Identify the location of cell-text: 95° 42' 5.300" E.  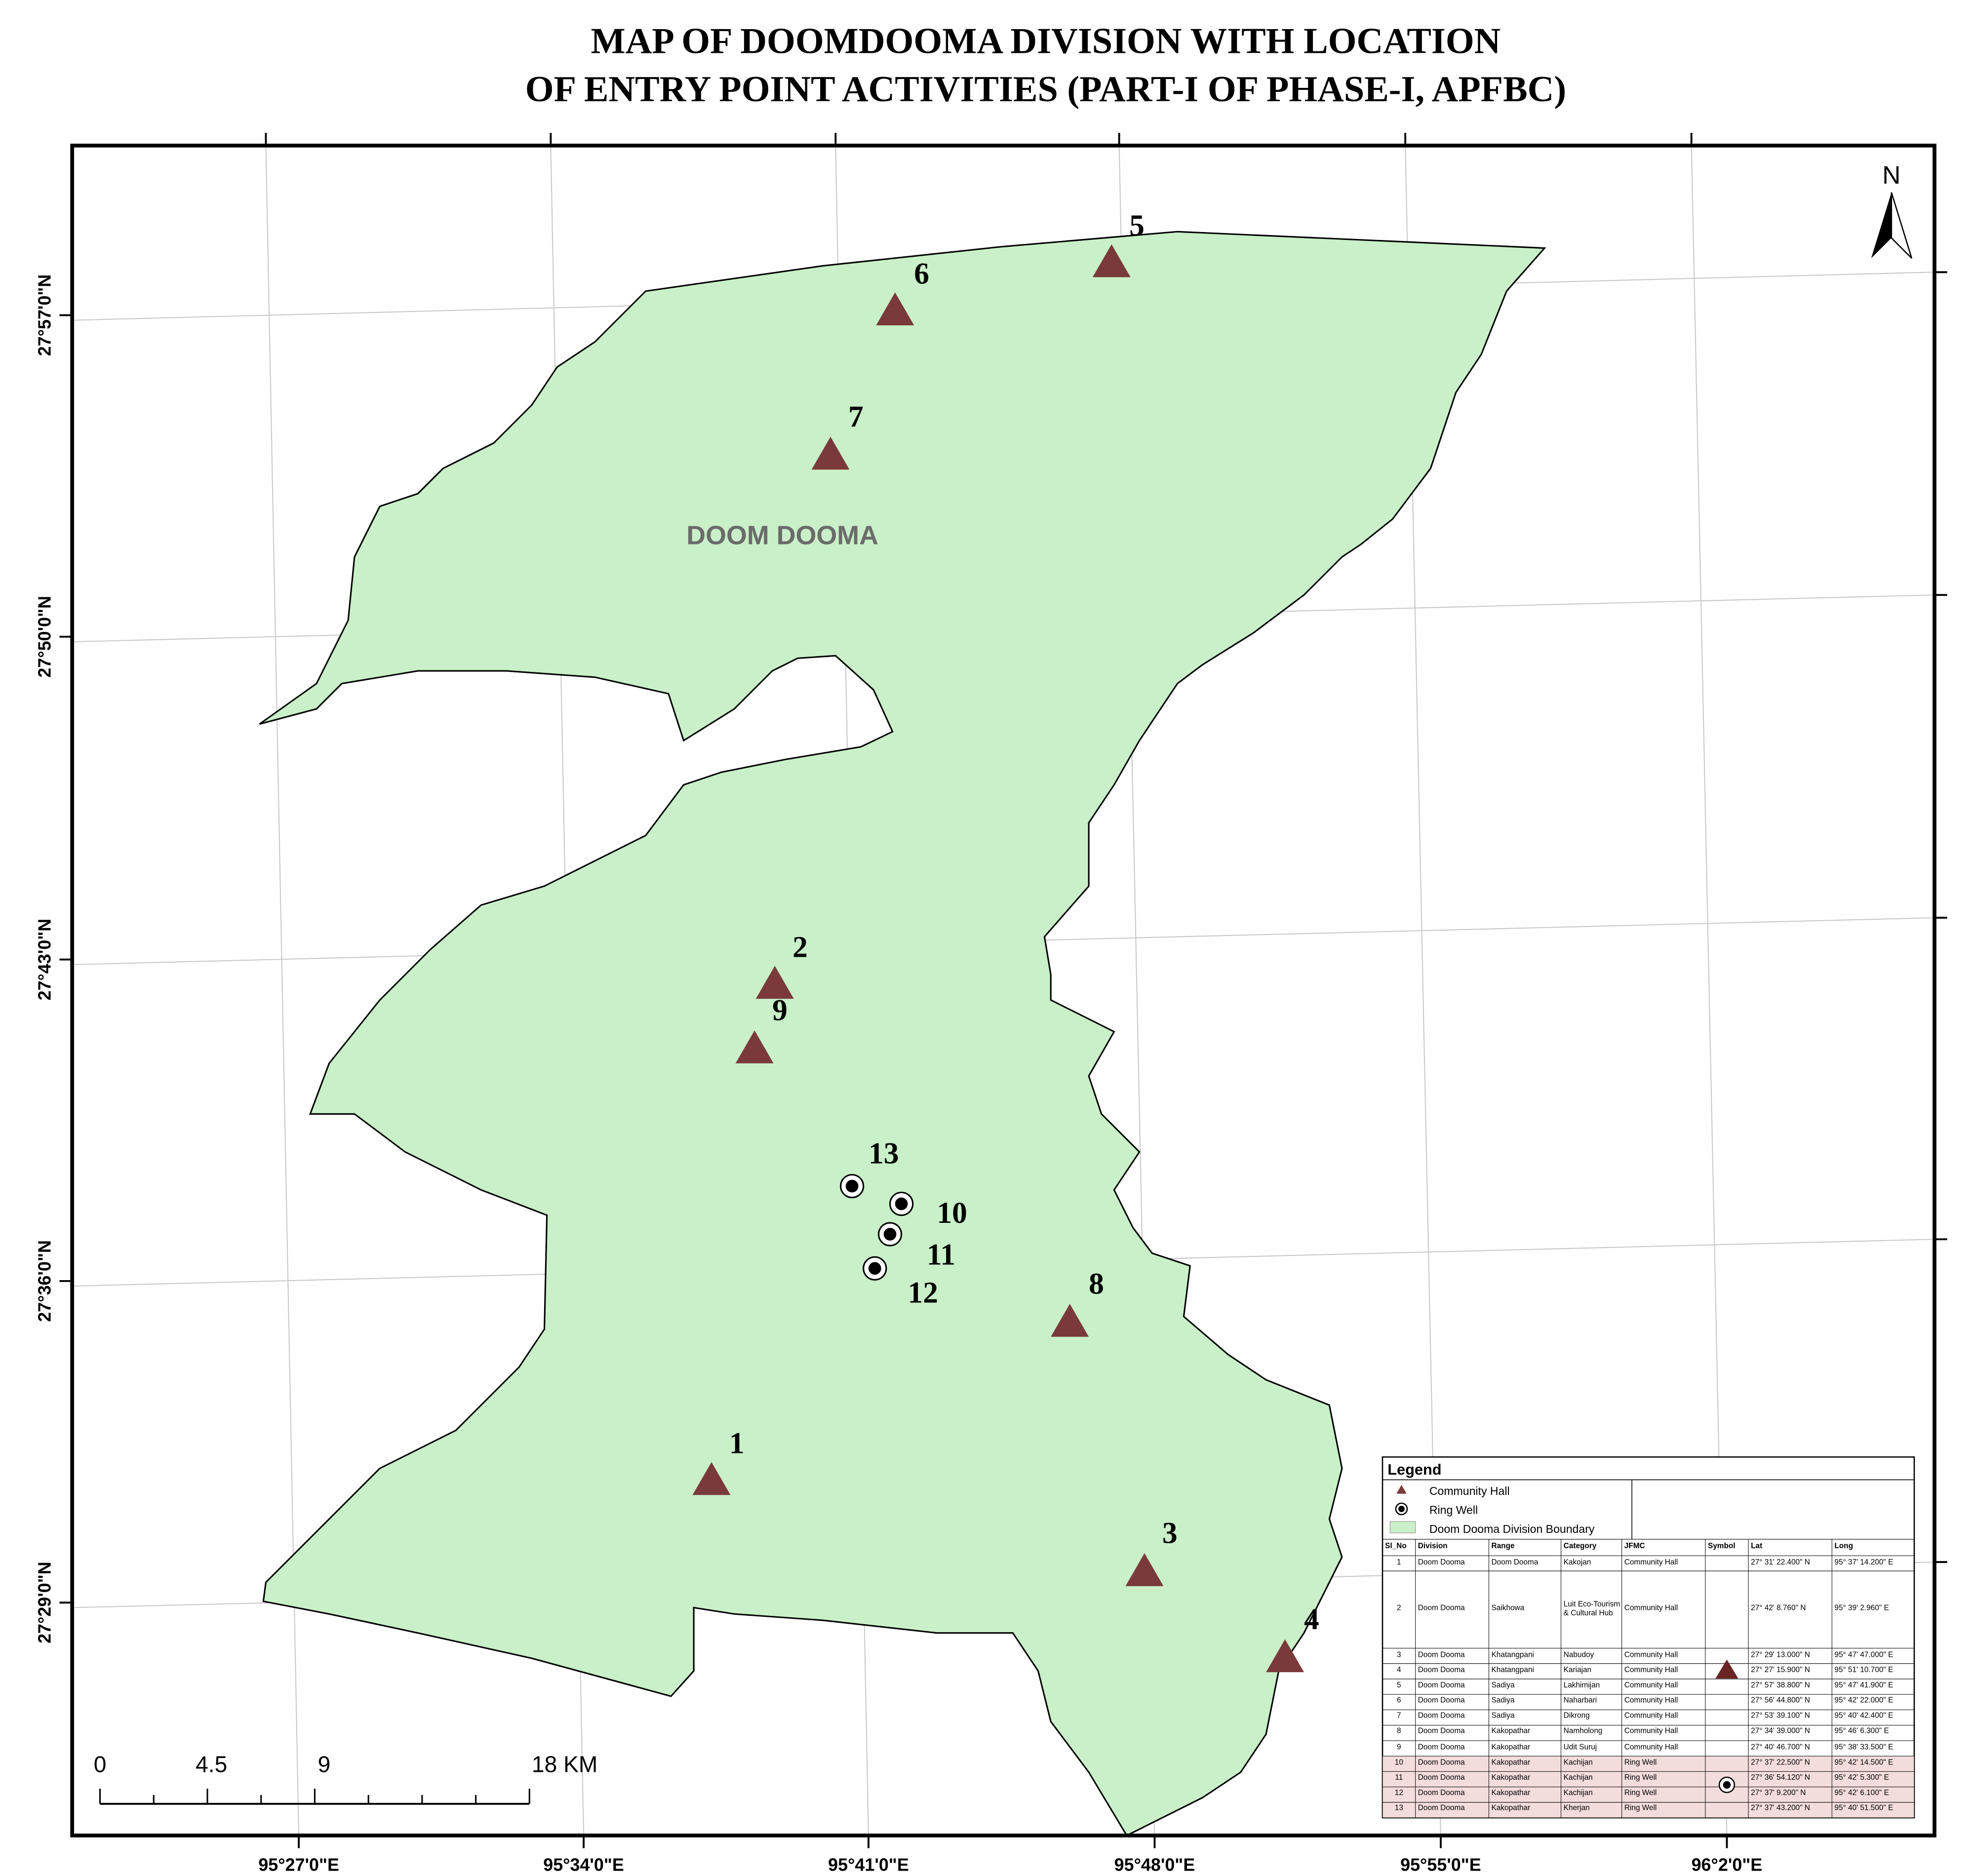
(1862, 1779).